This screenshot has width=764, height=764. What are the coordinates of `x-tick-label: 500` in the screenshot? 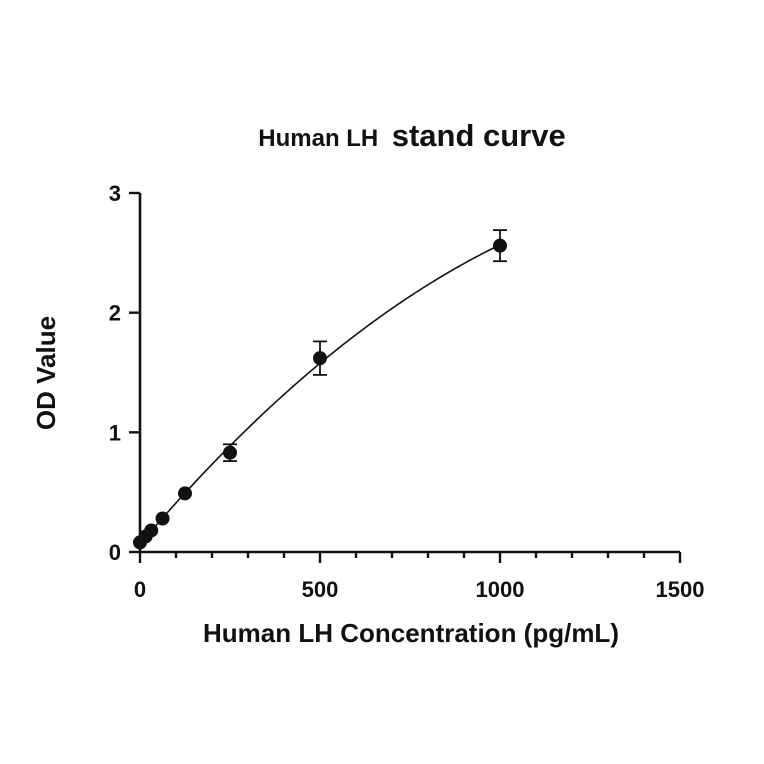 It's located at (320, 589).